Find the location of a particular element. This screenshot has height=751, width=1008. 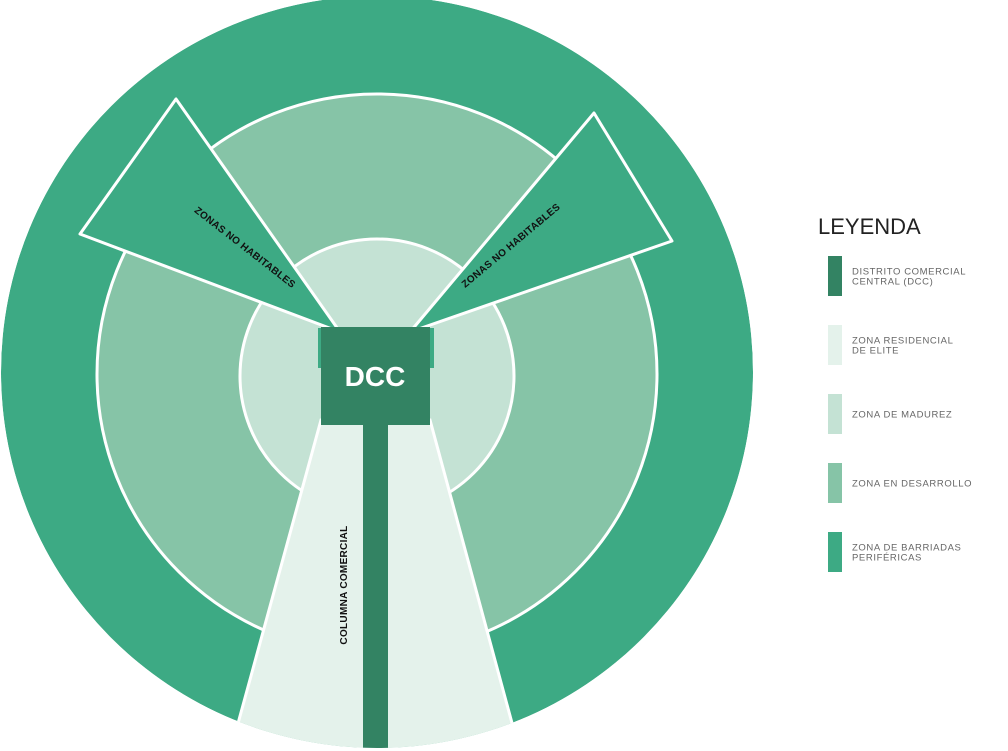

dcc-block is located at coordinates (375, 376).